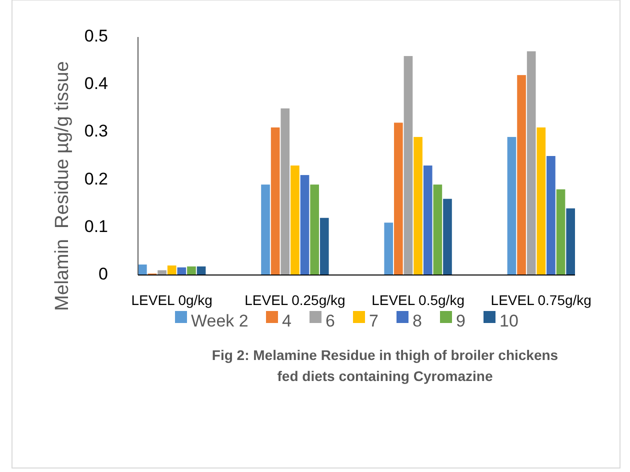 This screenshot has width=630, height=472. Describe the element at coordinates (330, 320) in the screenshot. I see `legend-label: 6` at that location.